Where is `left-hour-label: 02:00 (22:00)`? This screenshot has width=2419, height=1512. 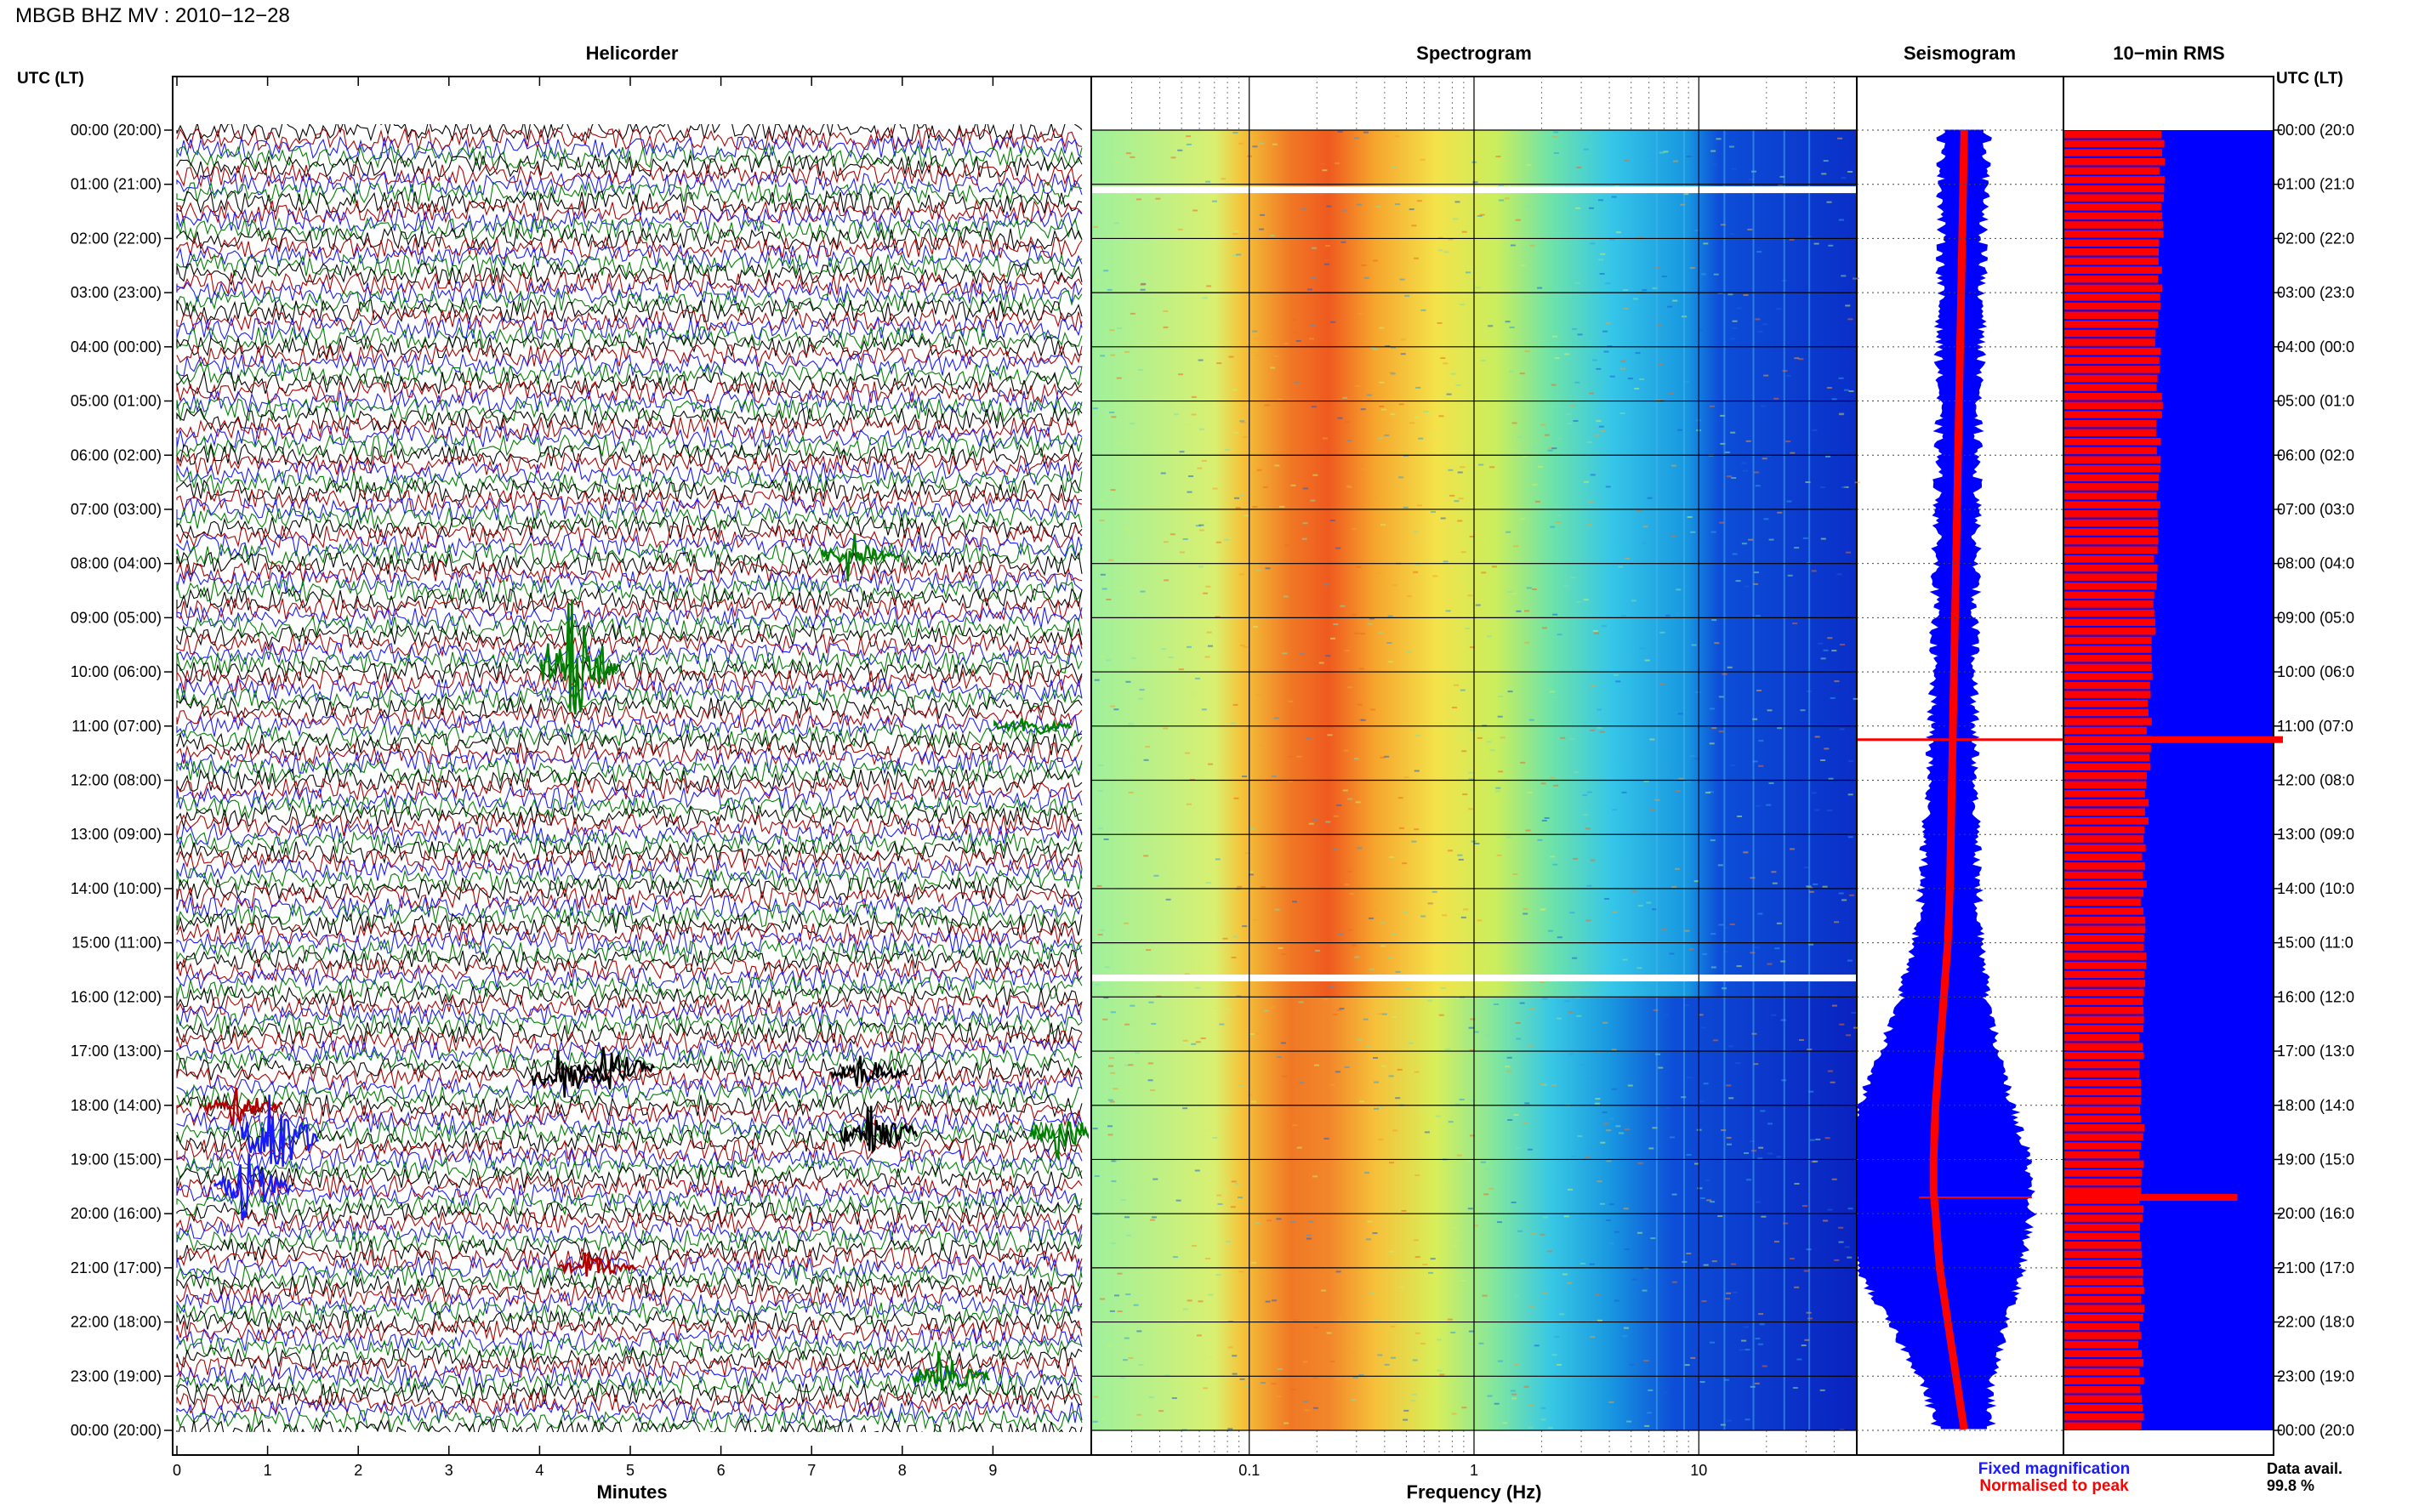 left-hour-label: 02:00 (22:00) is located at coordinates (116, 238).